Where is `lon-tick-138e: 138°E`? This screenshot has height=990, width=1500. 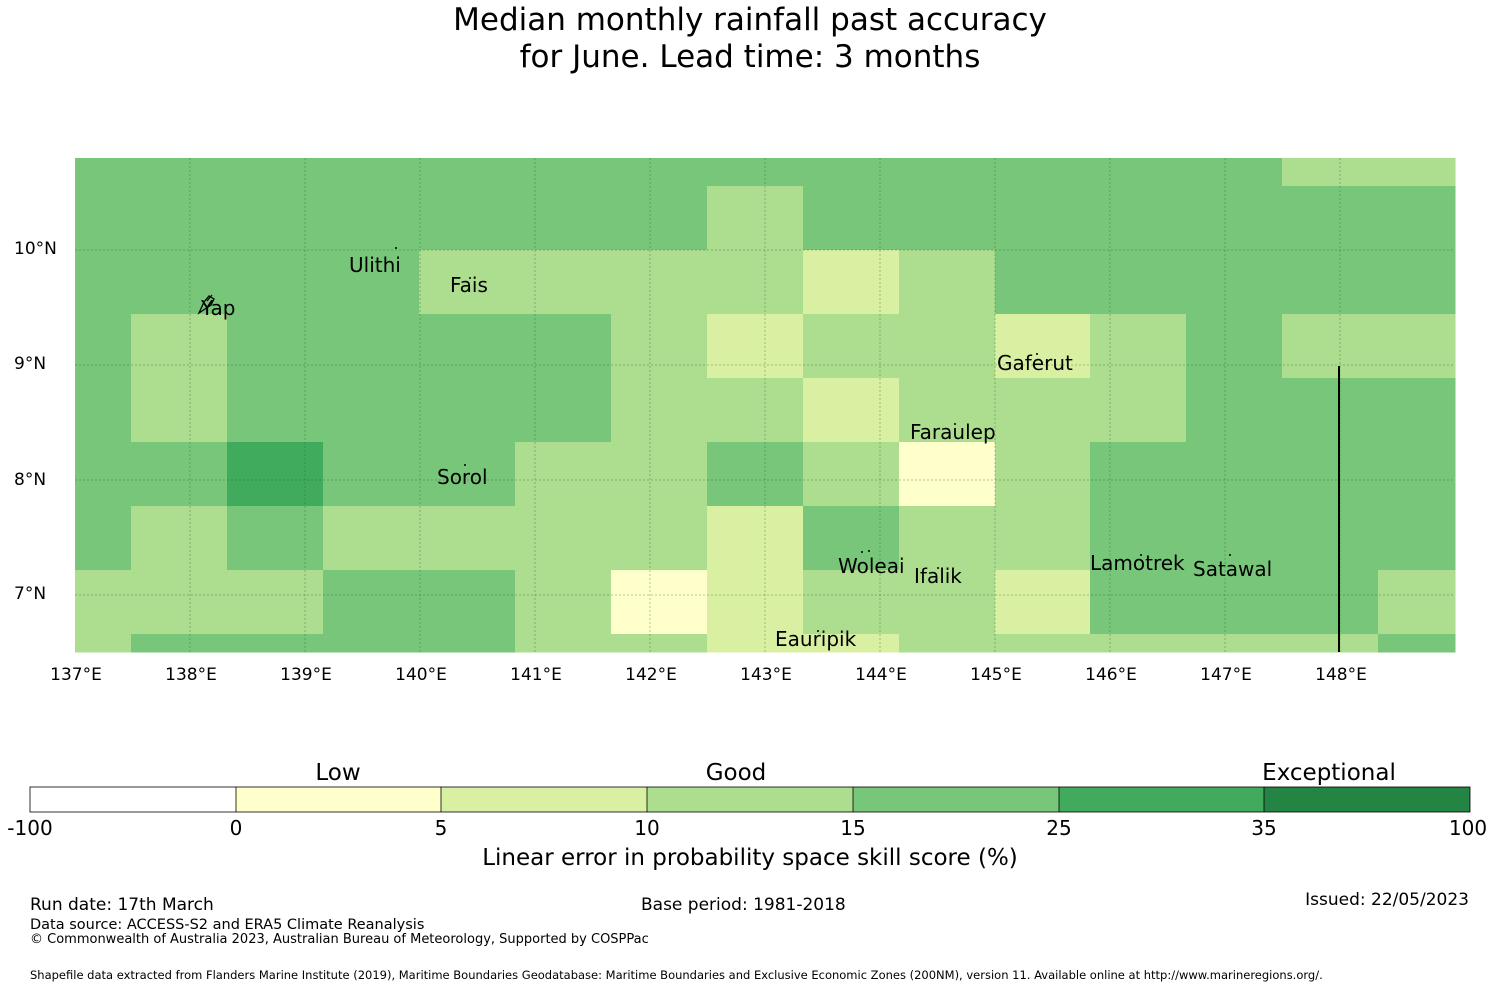 lon-tick-138e: 138°E is located at coordinates (191, 675).